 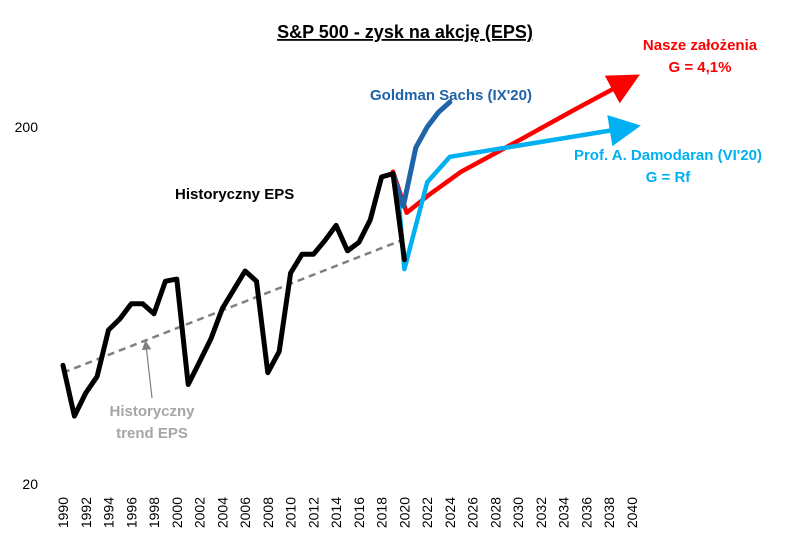 I want to click on x-tick-label: 2034, so click(x=564, y=512).